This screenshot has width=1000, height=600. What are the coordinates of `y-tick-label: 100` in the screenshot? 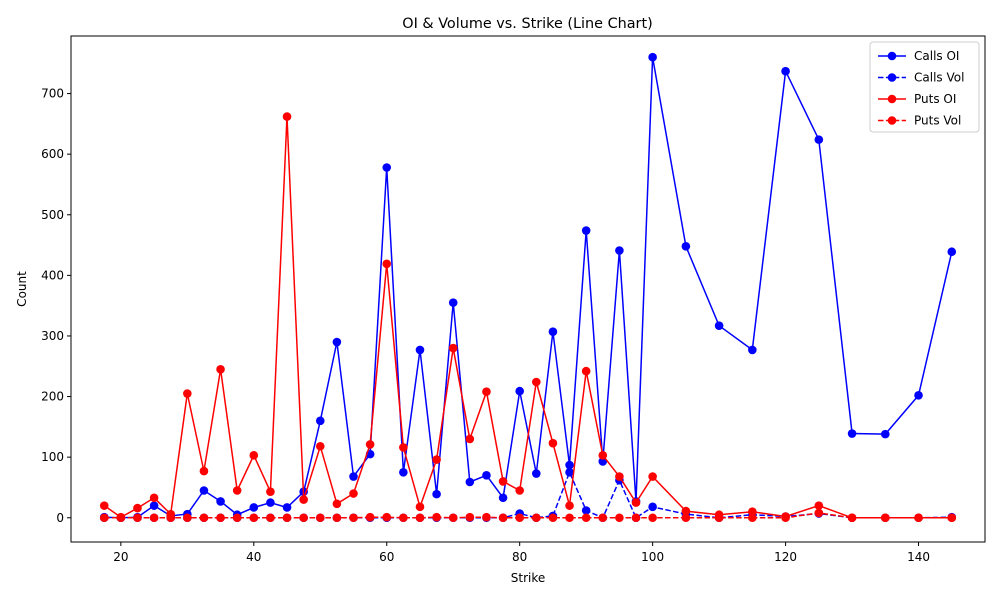 It's located at (52, 457).